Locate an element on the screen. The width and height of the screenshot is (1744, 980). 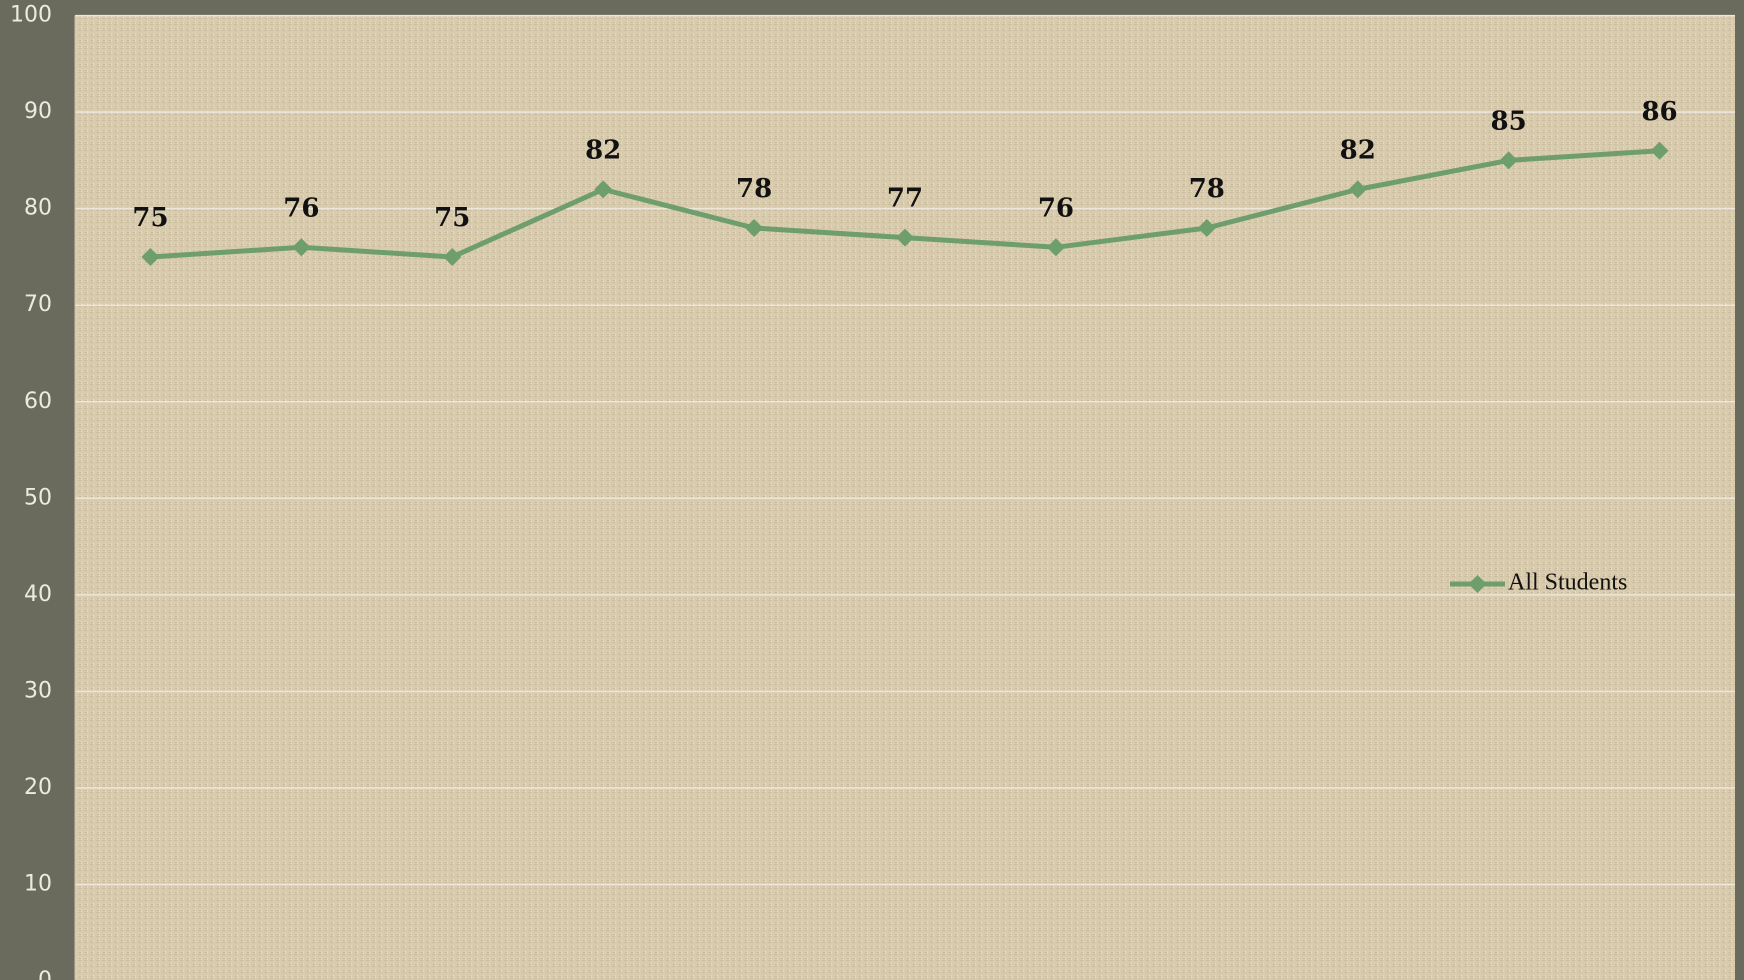
y-tick-label: 100 is located at coordinates (31, 15).